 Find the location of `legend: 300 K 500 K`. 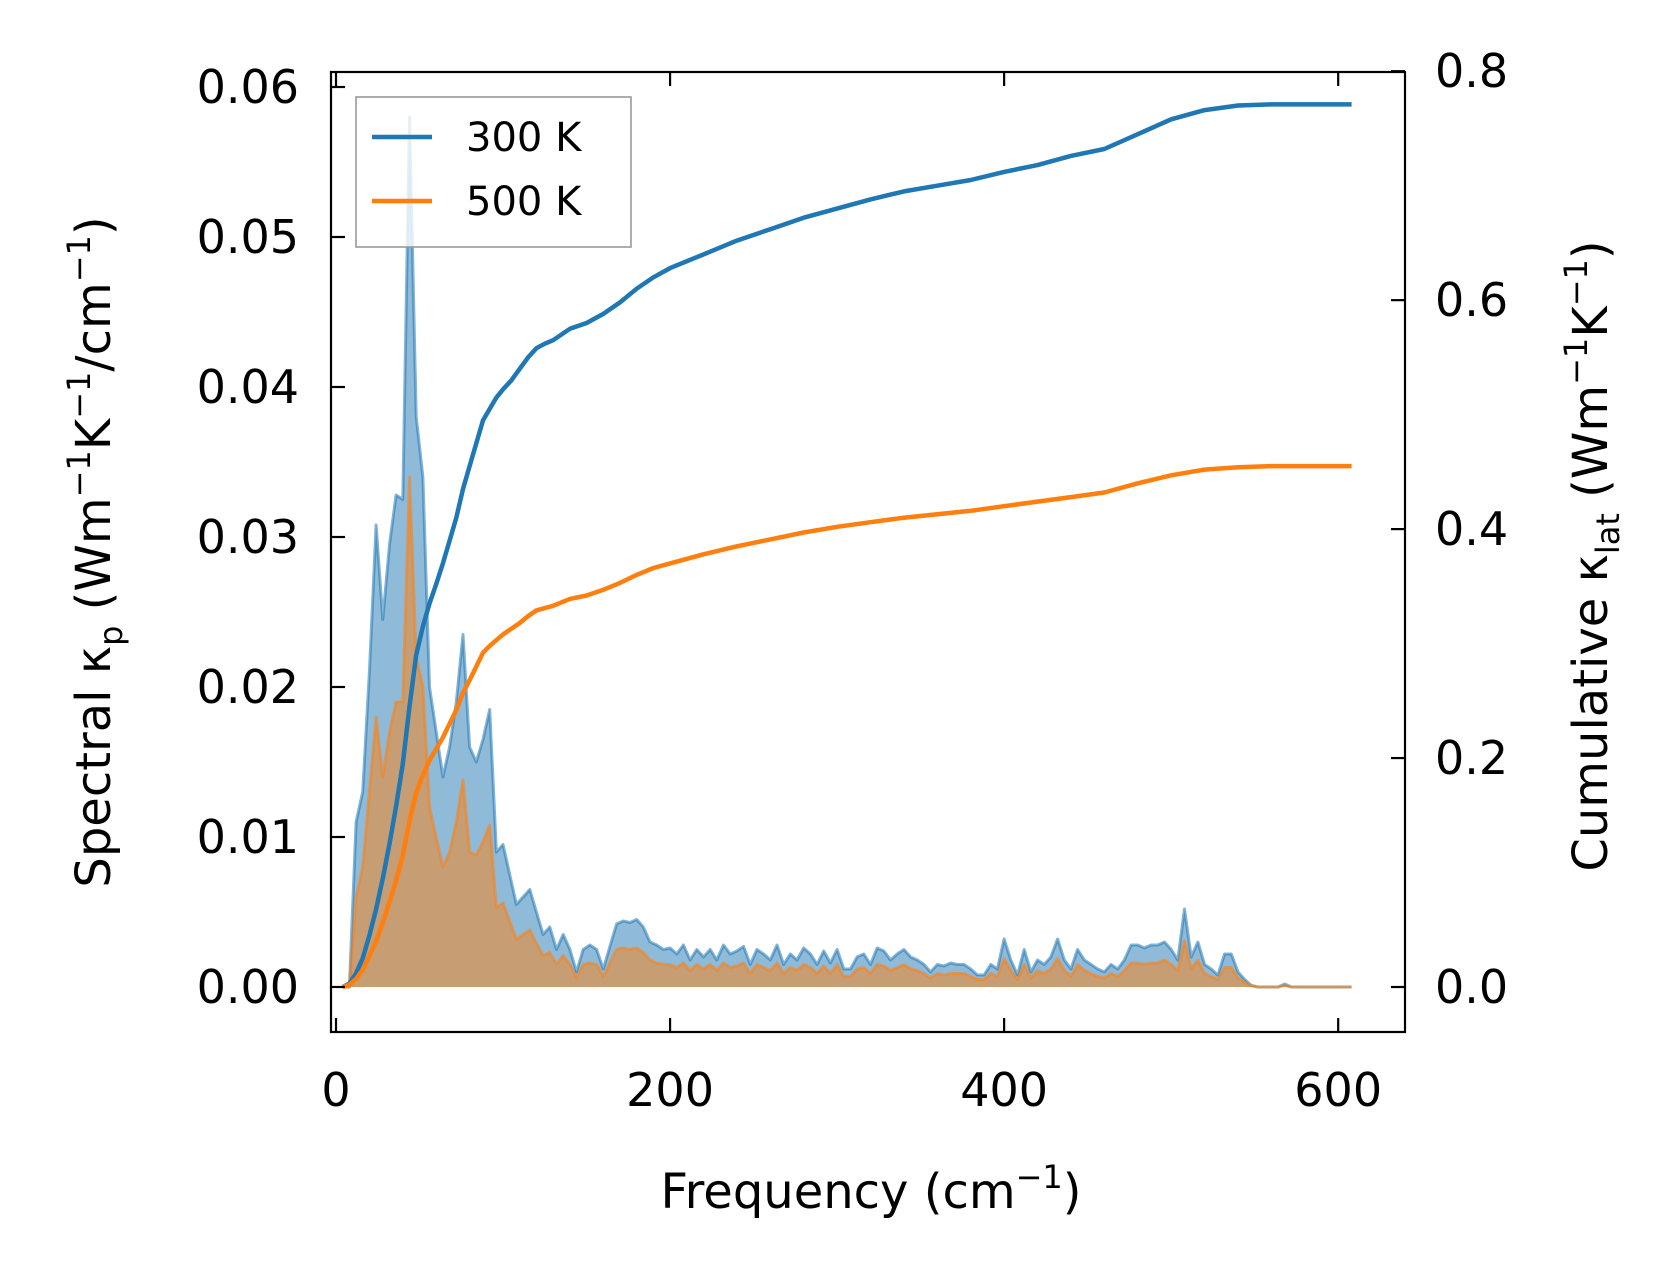

legend: 300 K 500 K is located at coordinates (493, 172).